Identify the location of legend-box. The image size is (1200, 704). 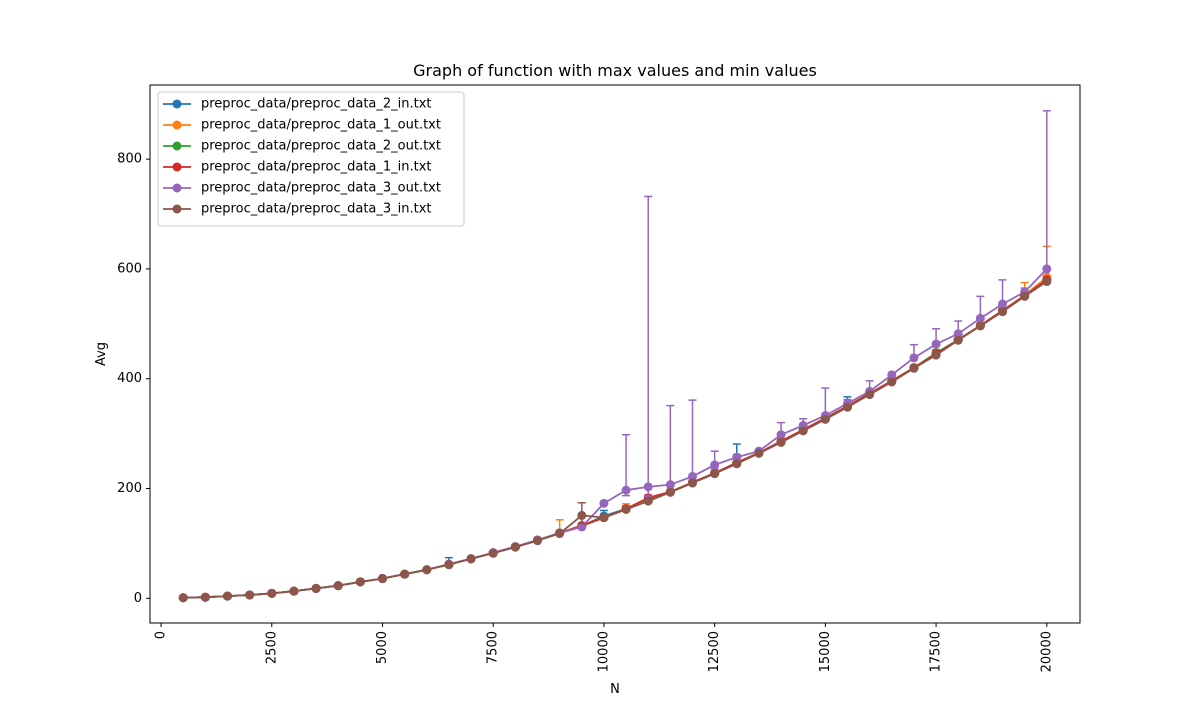
(311, 159).